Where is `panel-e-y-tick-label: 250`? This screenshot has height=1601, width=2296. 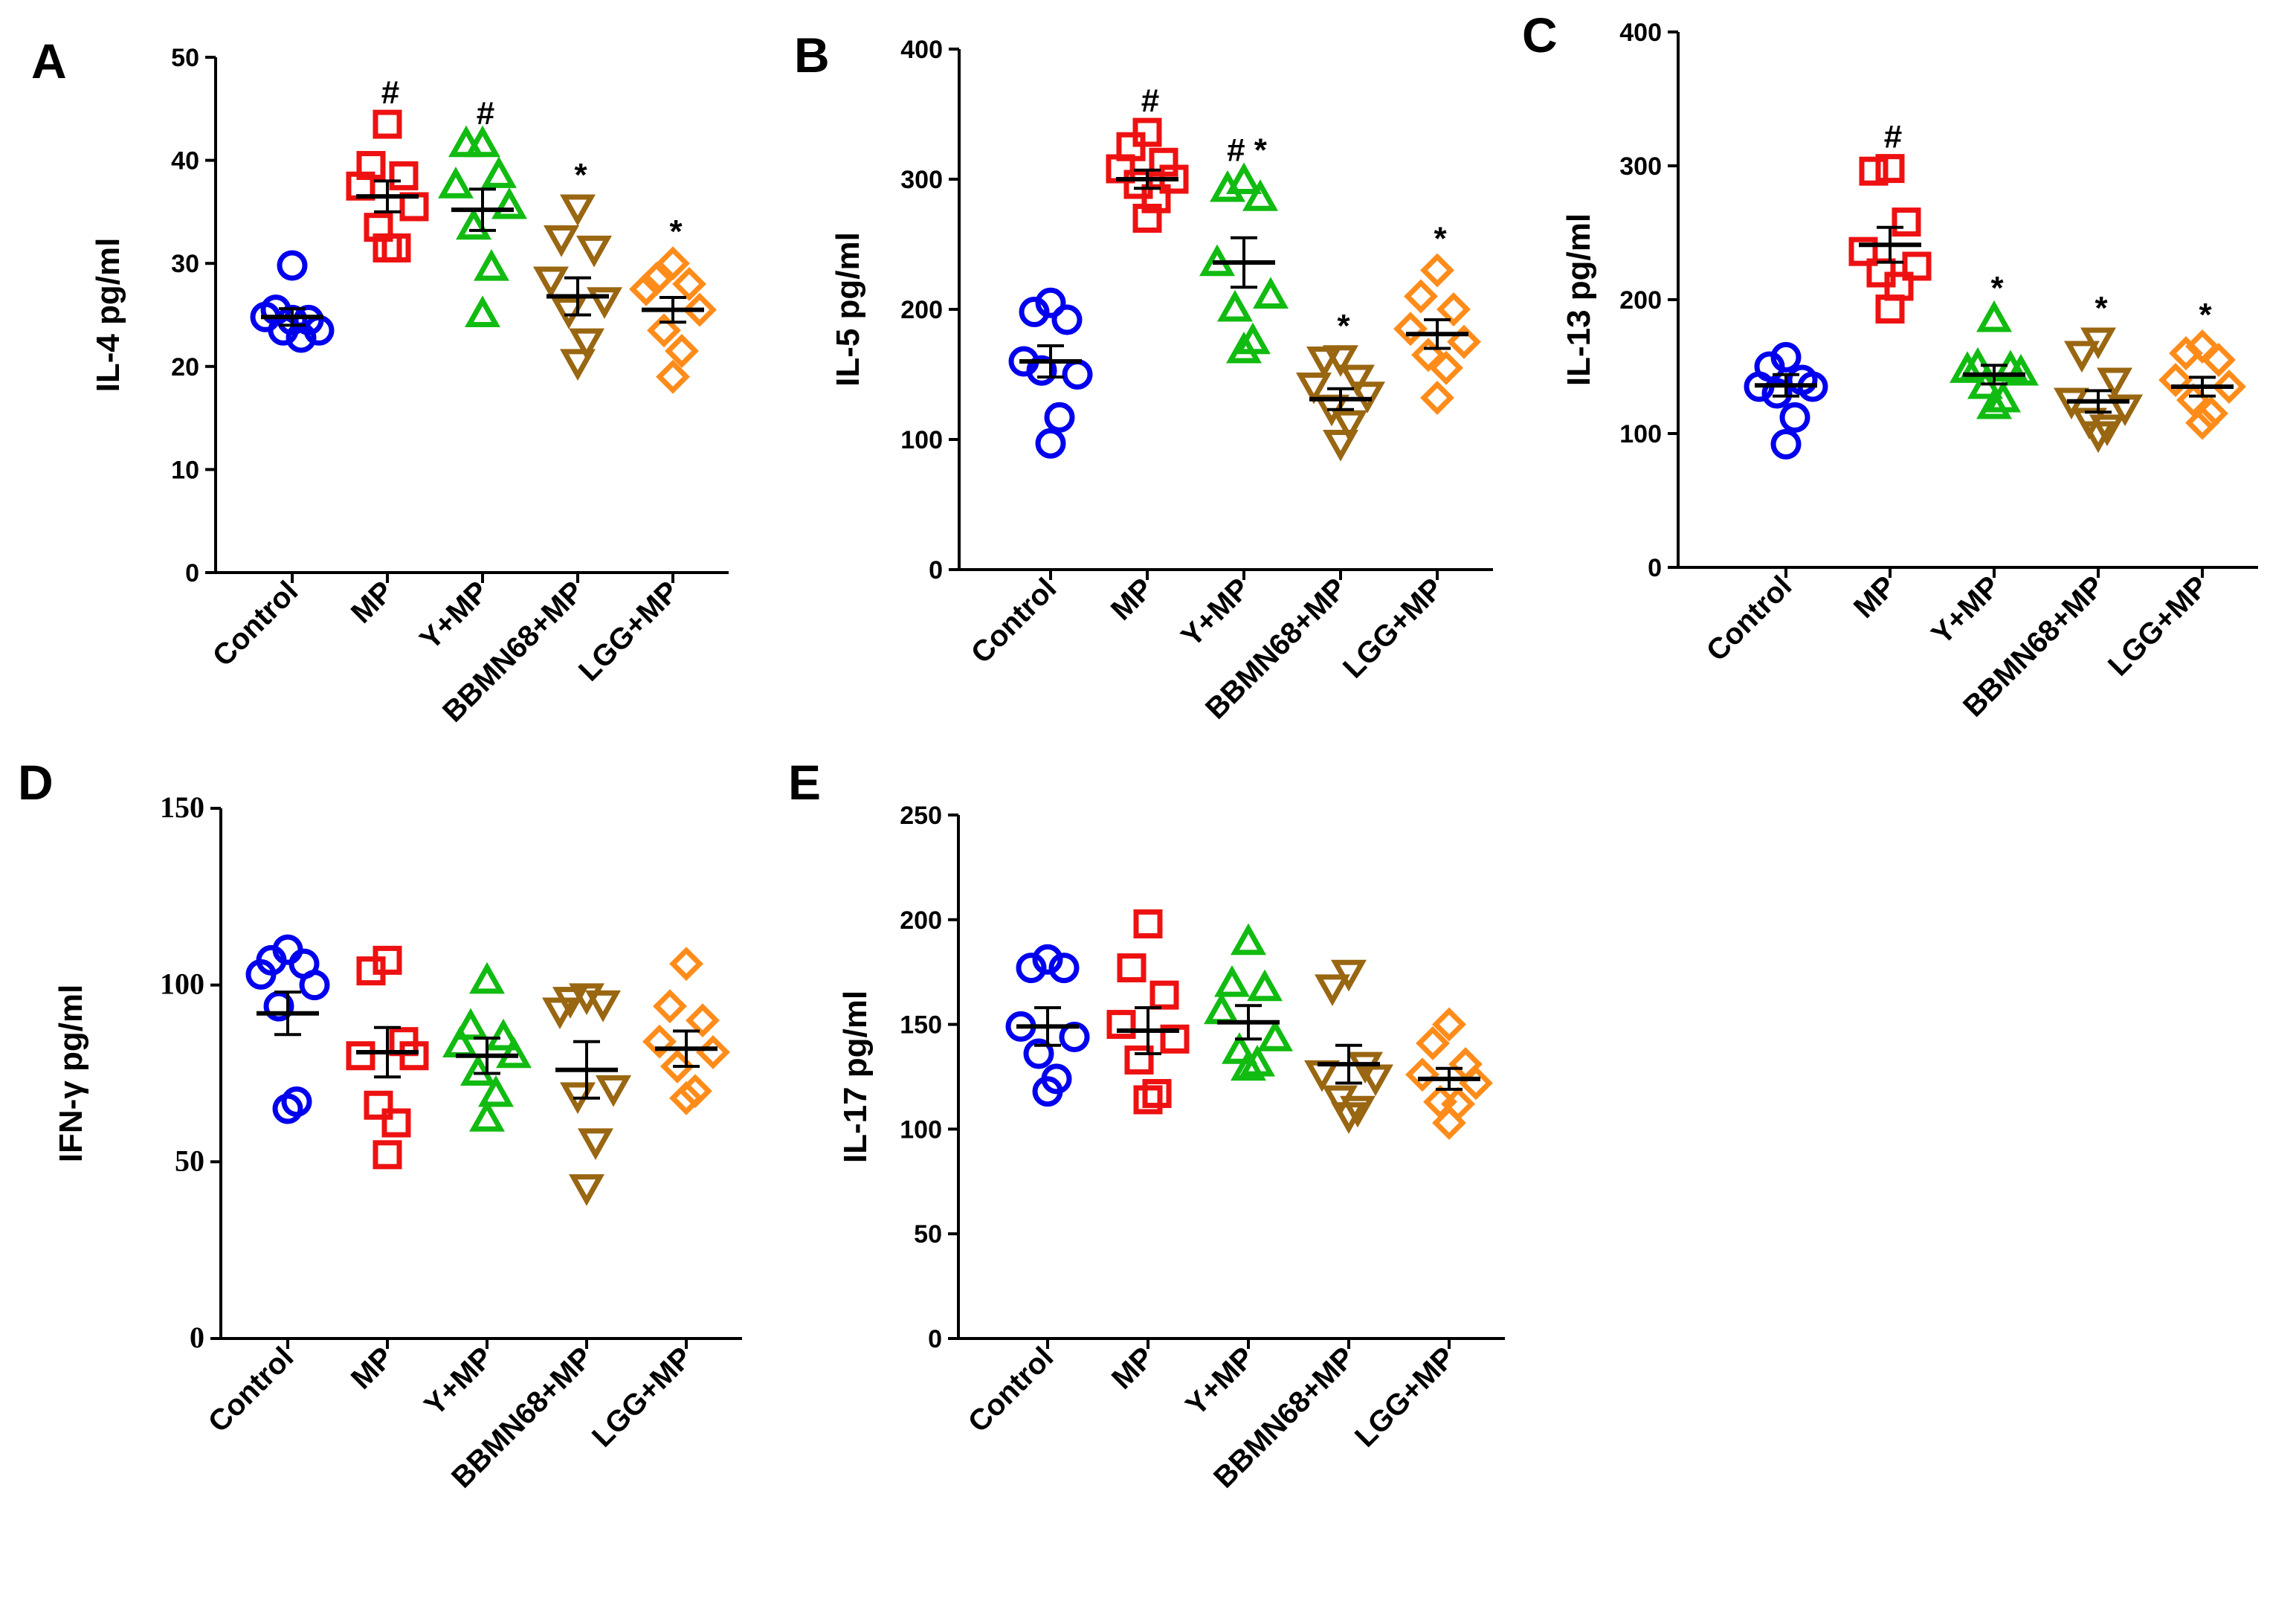
panel-e-y-tick-label: 250 is located at coordinates (921, 816).